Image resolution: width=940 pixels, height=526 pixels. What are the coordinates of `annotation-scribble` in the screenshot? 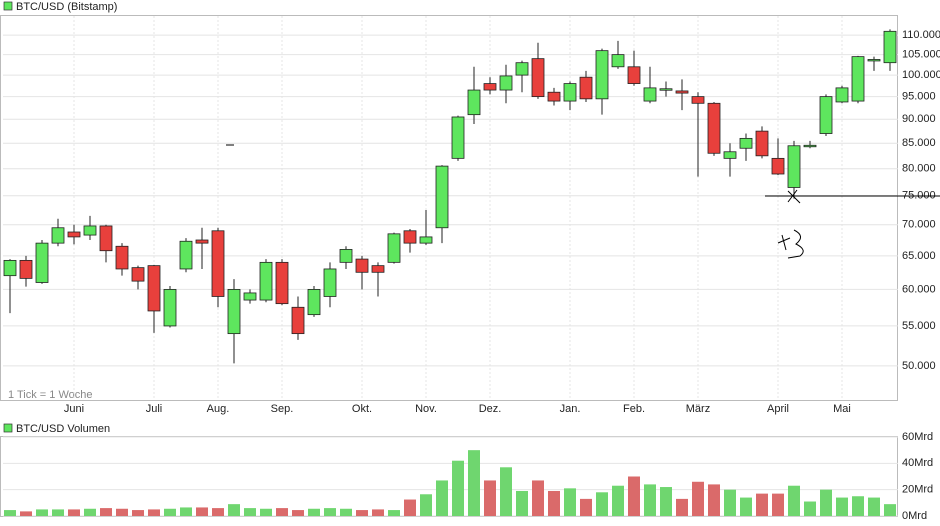 It's located at (790, 244).